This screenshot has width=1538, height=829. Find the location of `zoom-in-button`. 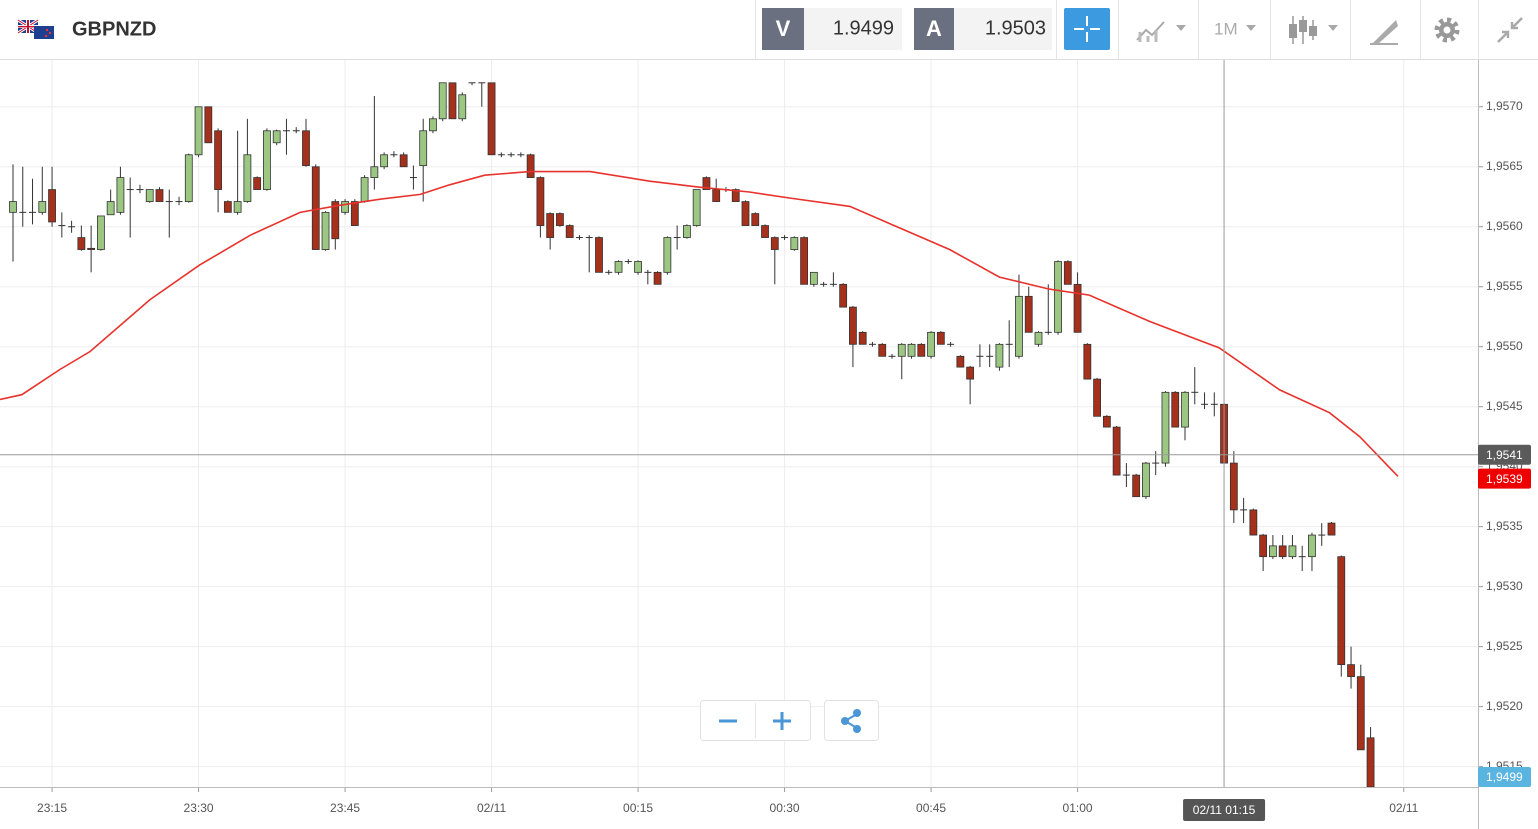

zoom-in-button is located at coordinates (782, 721).